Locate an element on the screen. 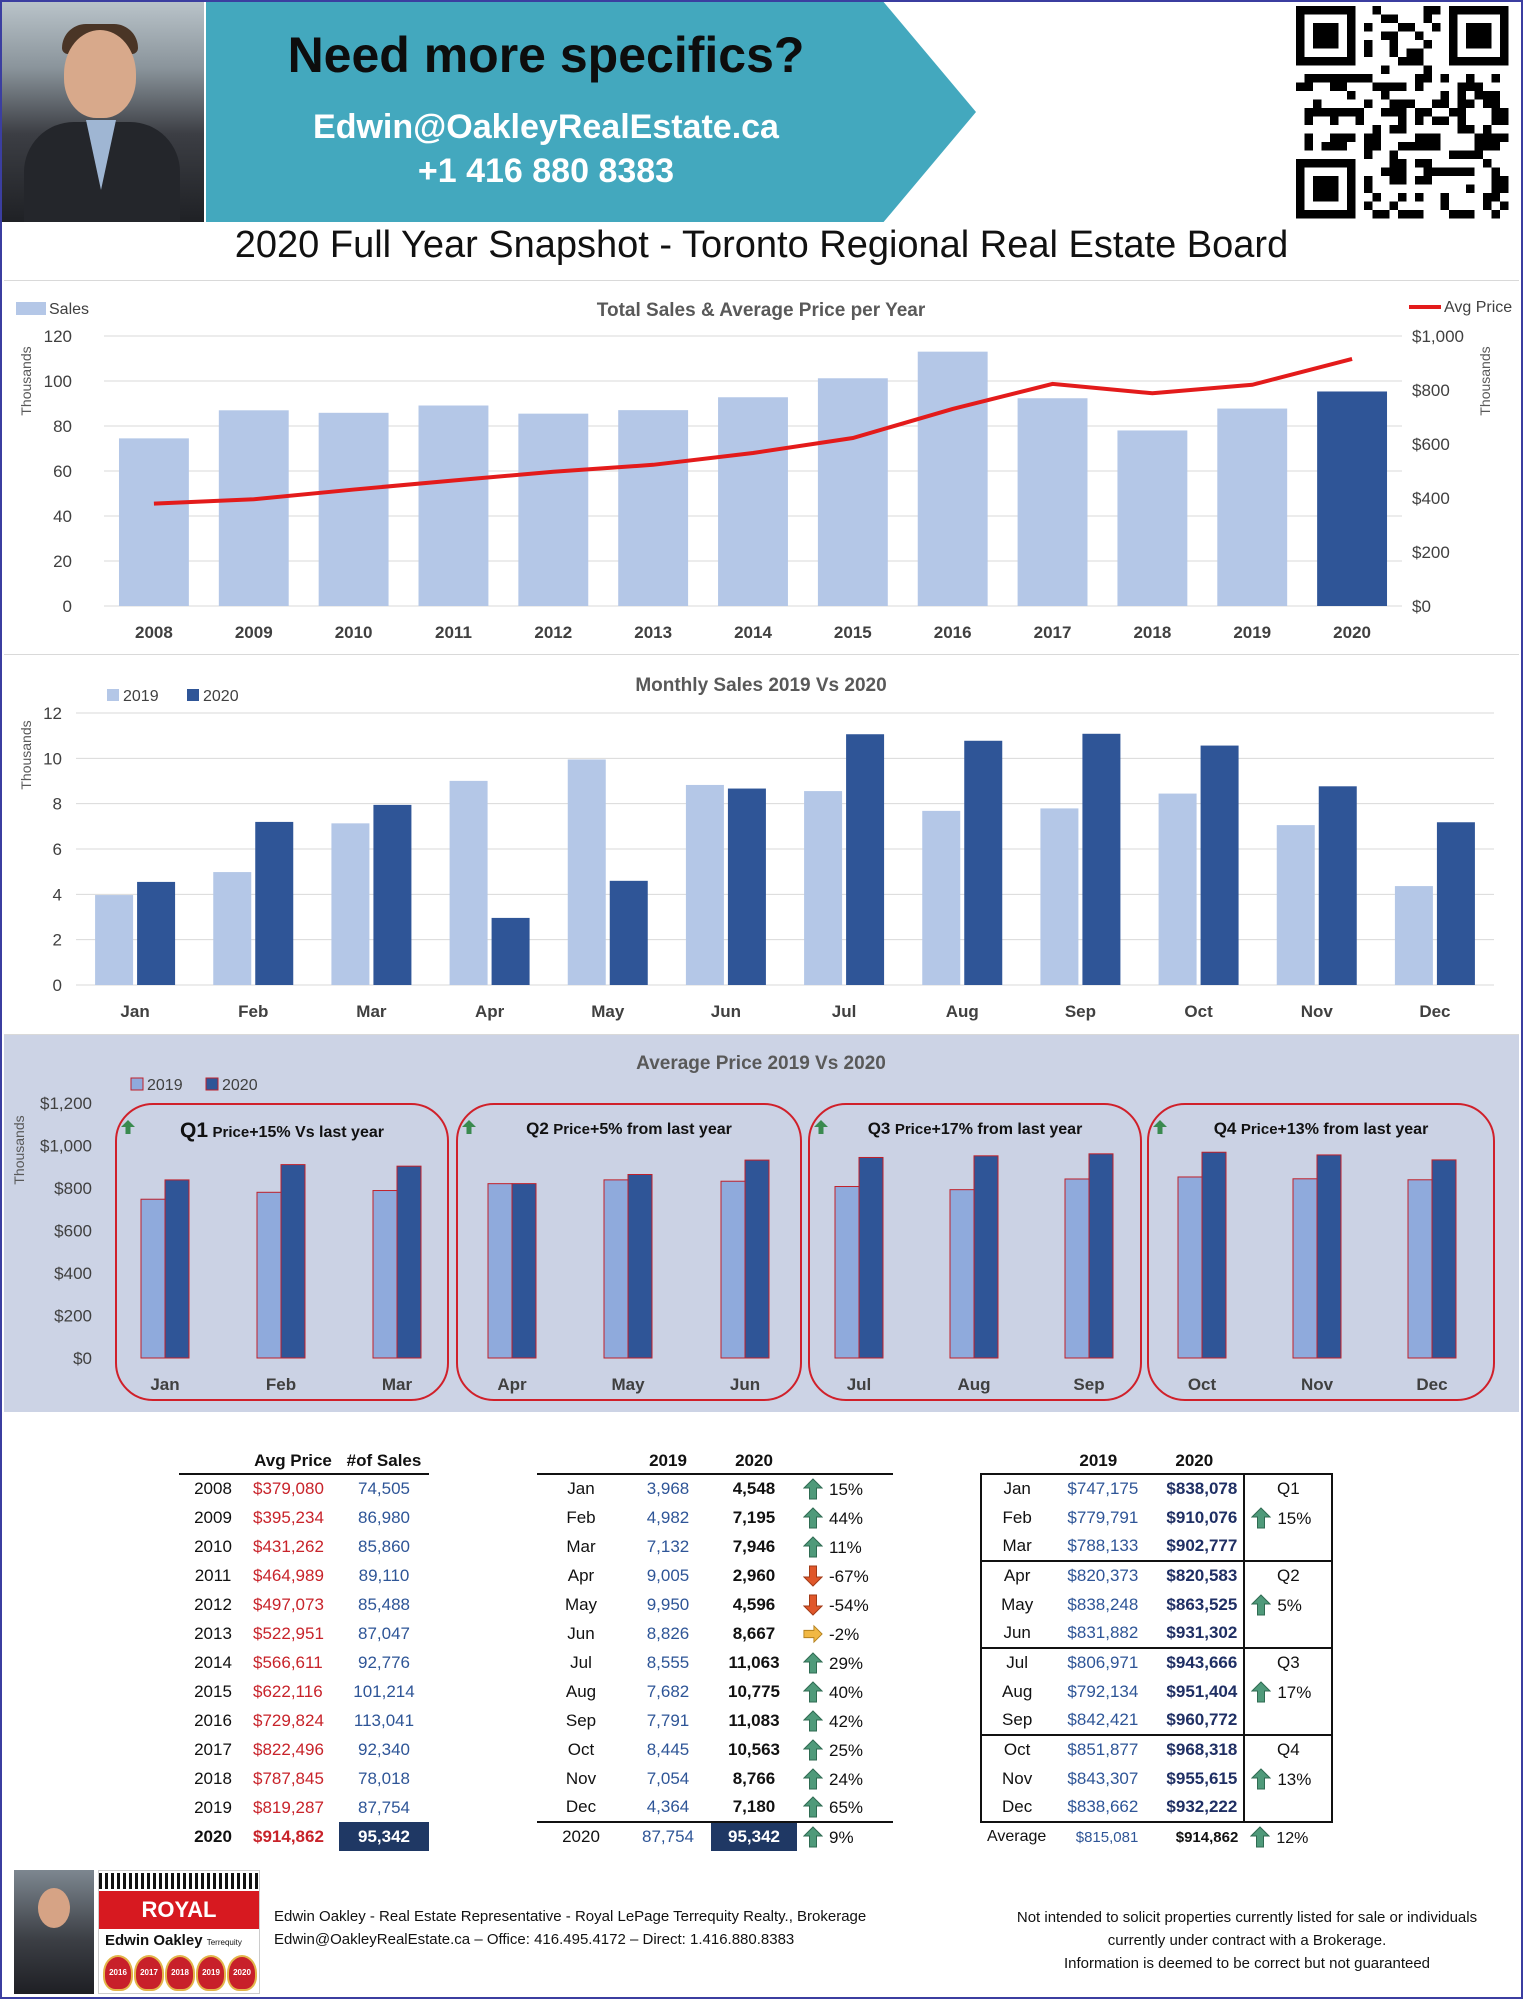 The image size is (1523, 1999). annual-sales: 92,340 is located at coordinates (384, 1749).